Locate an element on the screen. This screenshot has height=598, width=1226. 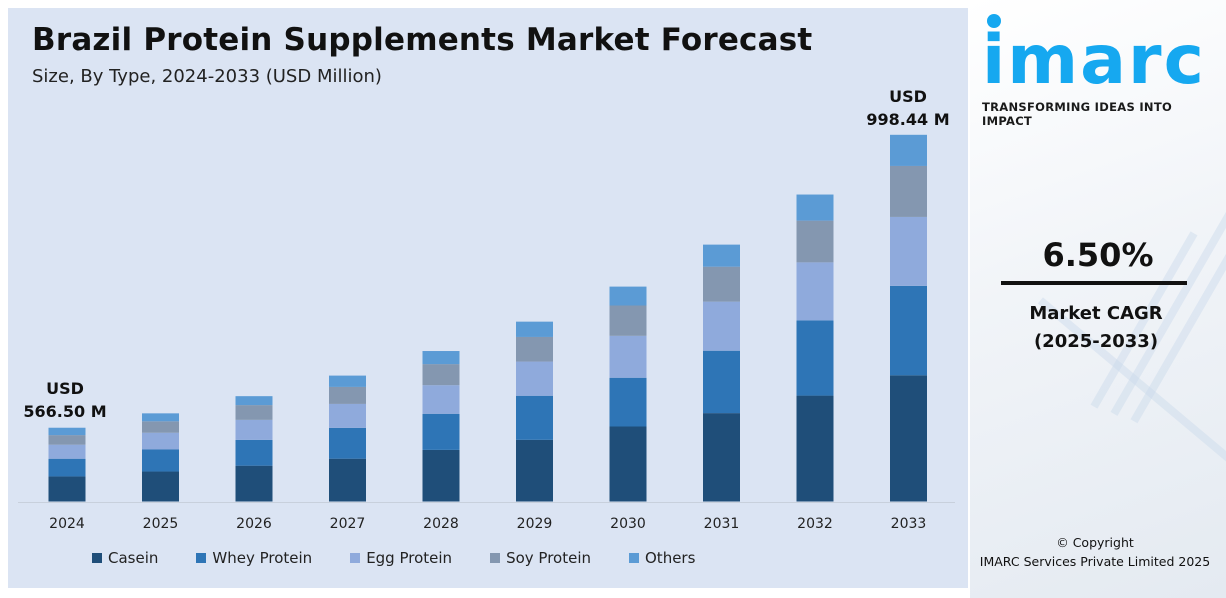
bar-segment-soy-protein-2027 is located at coordinates (347, 395).